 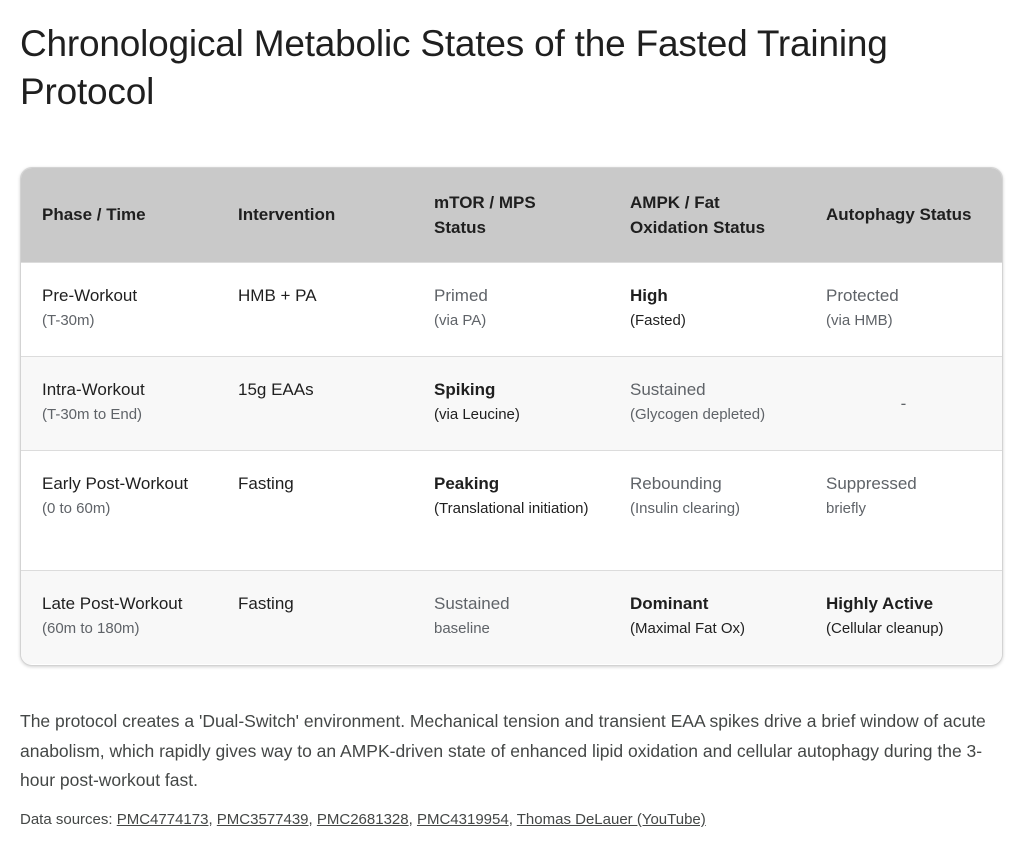 What do you see at coordinates (460, 320) in the screenshot?
I see `mtor-note: (via PA)` at bounding box center [460, 320].